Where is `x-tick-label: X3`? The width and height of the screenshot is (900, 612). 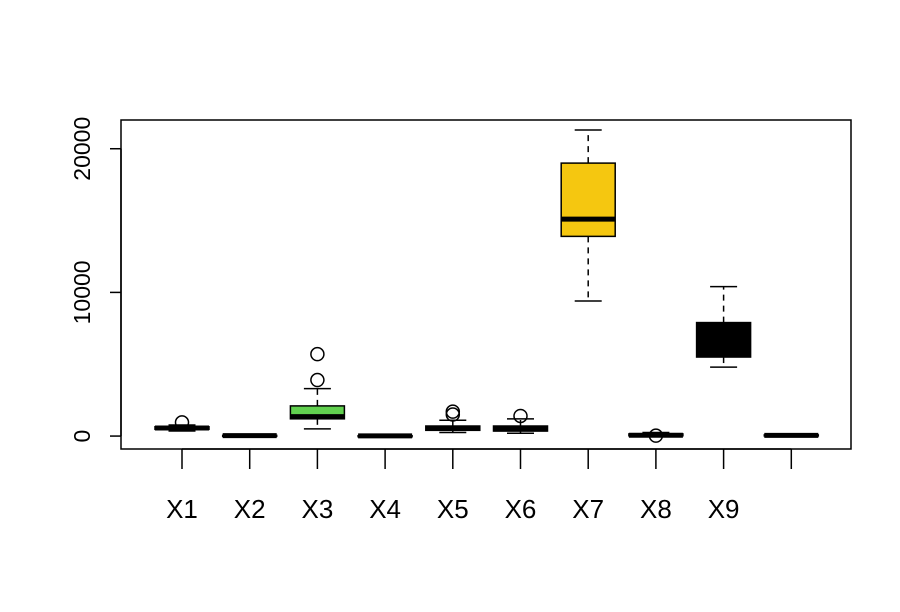
x-tick-label: X3 is located at coordinates (317, 509).